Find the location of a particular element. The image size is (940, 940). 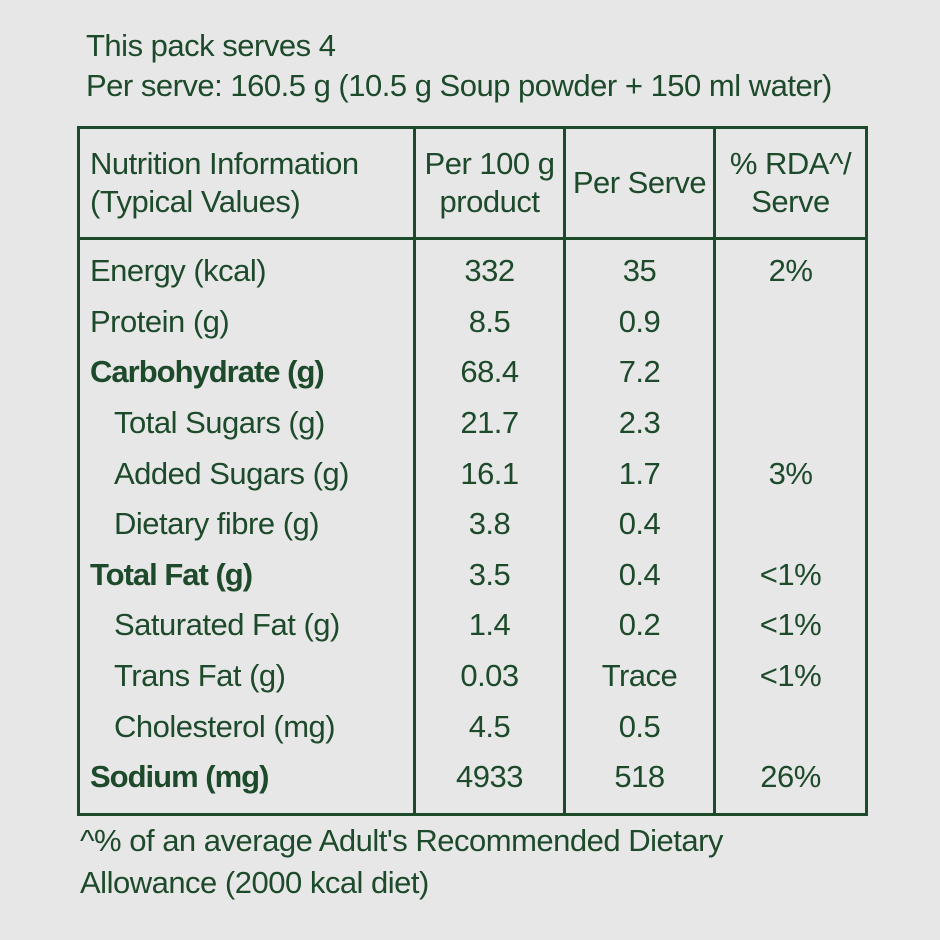

header-per-serve: Per Serve is located at coordinates (639, 183).